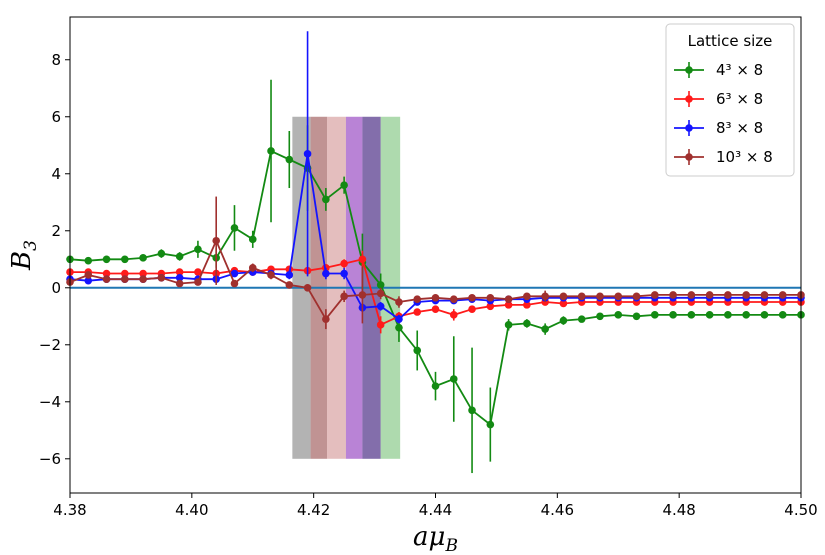  Describe the element at coordinates (56, 288) in the screenshot. I see `y-tick-label: 0` at that location.